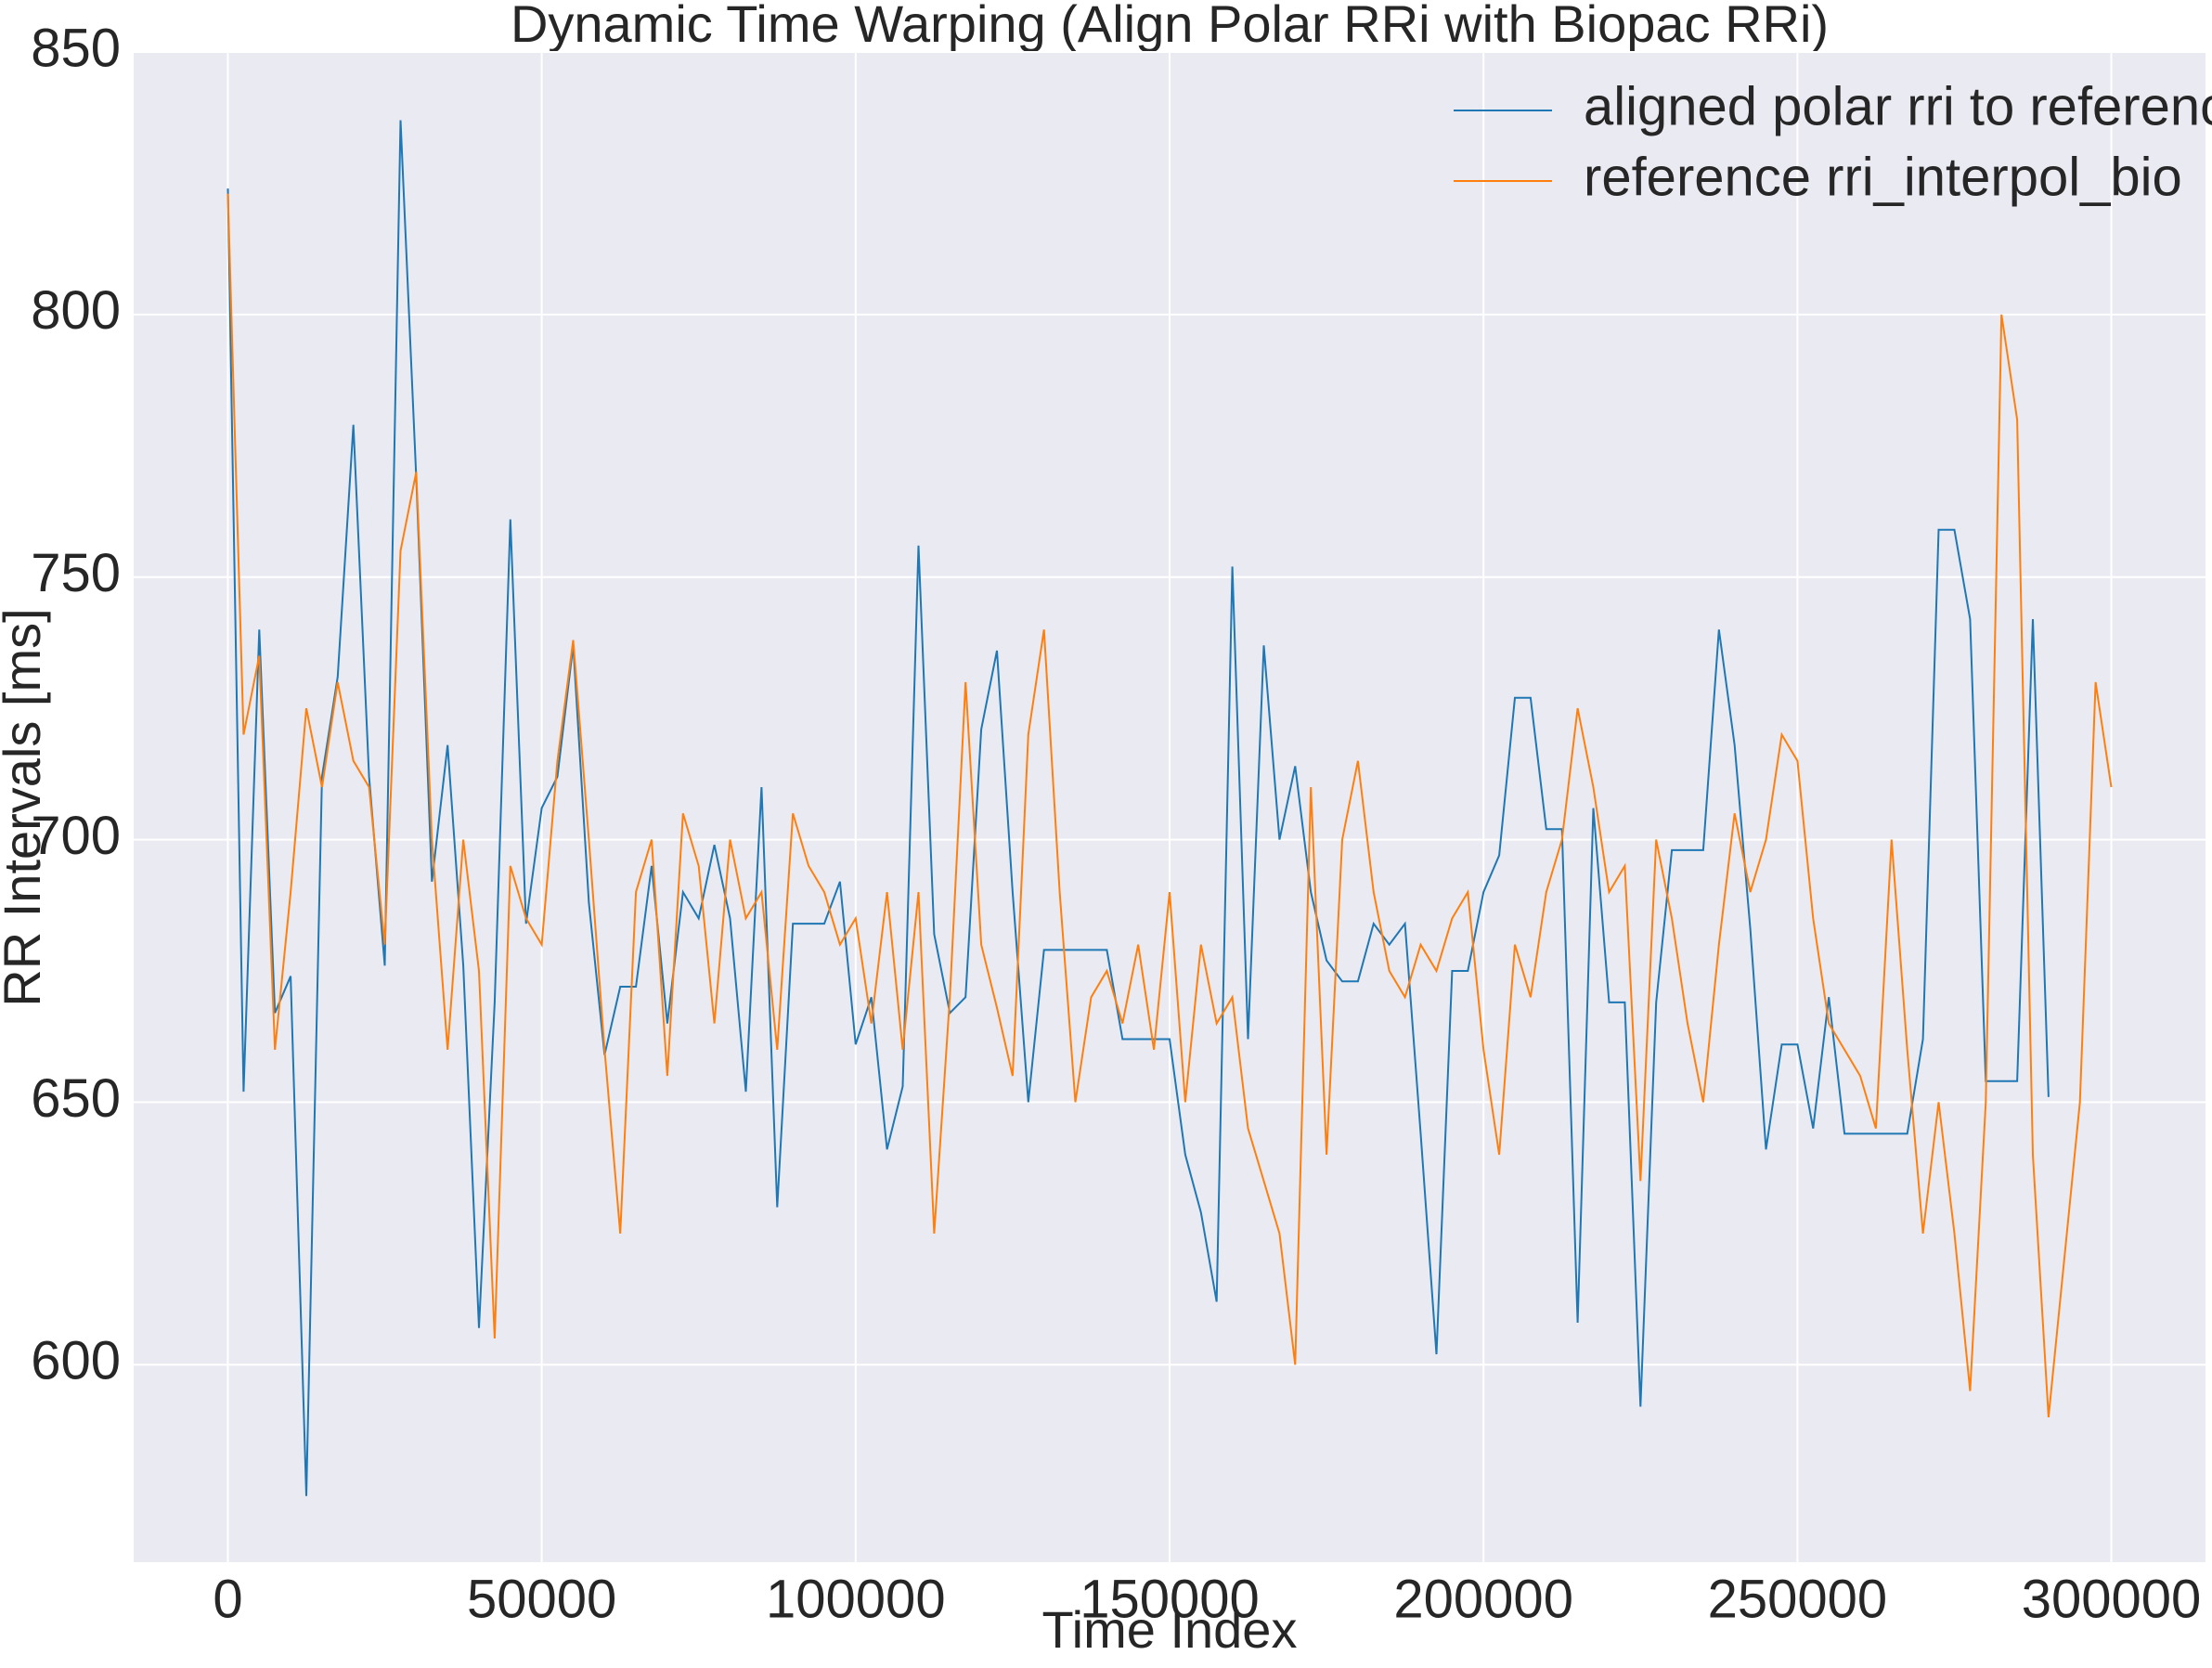 The height and width of the screenshot is (1668, 2212). I want to click on y-tick-label: 800, so click(76, 310).